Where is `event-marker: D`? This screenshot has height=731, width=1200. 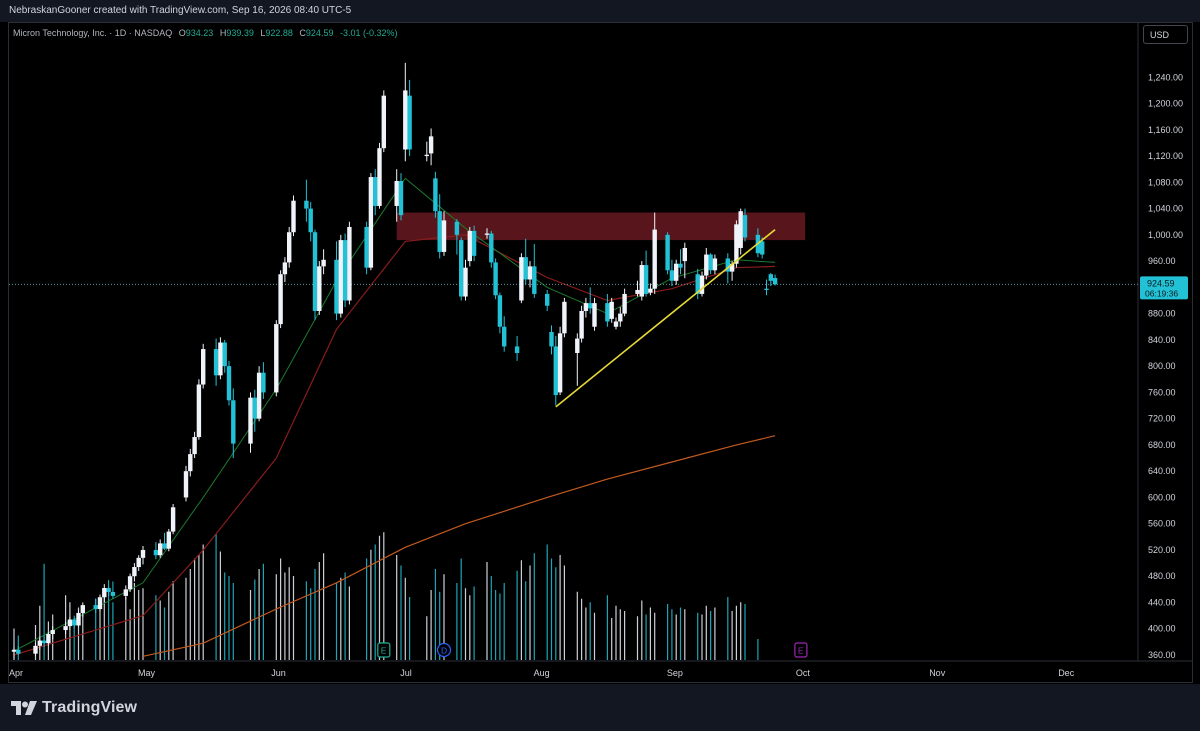 event-marker: D is located at coordinates (444, 650).